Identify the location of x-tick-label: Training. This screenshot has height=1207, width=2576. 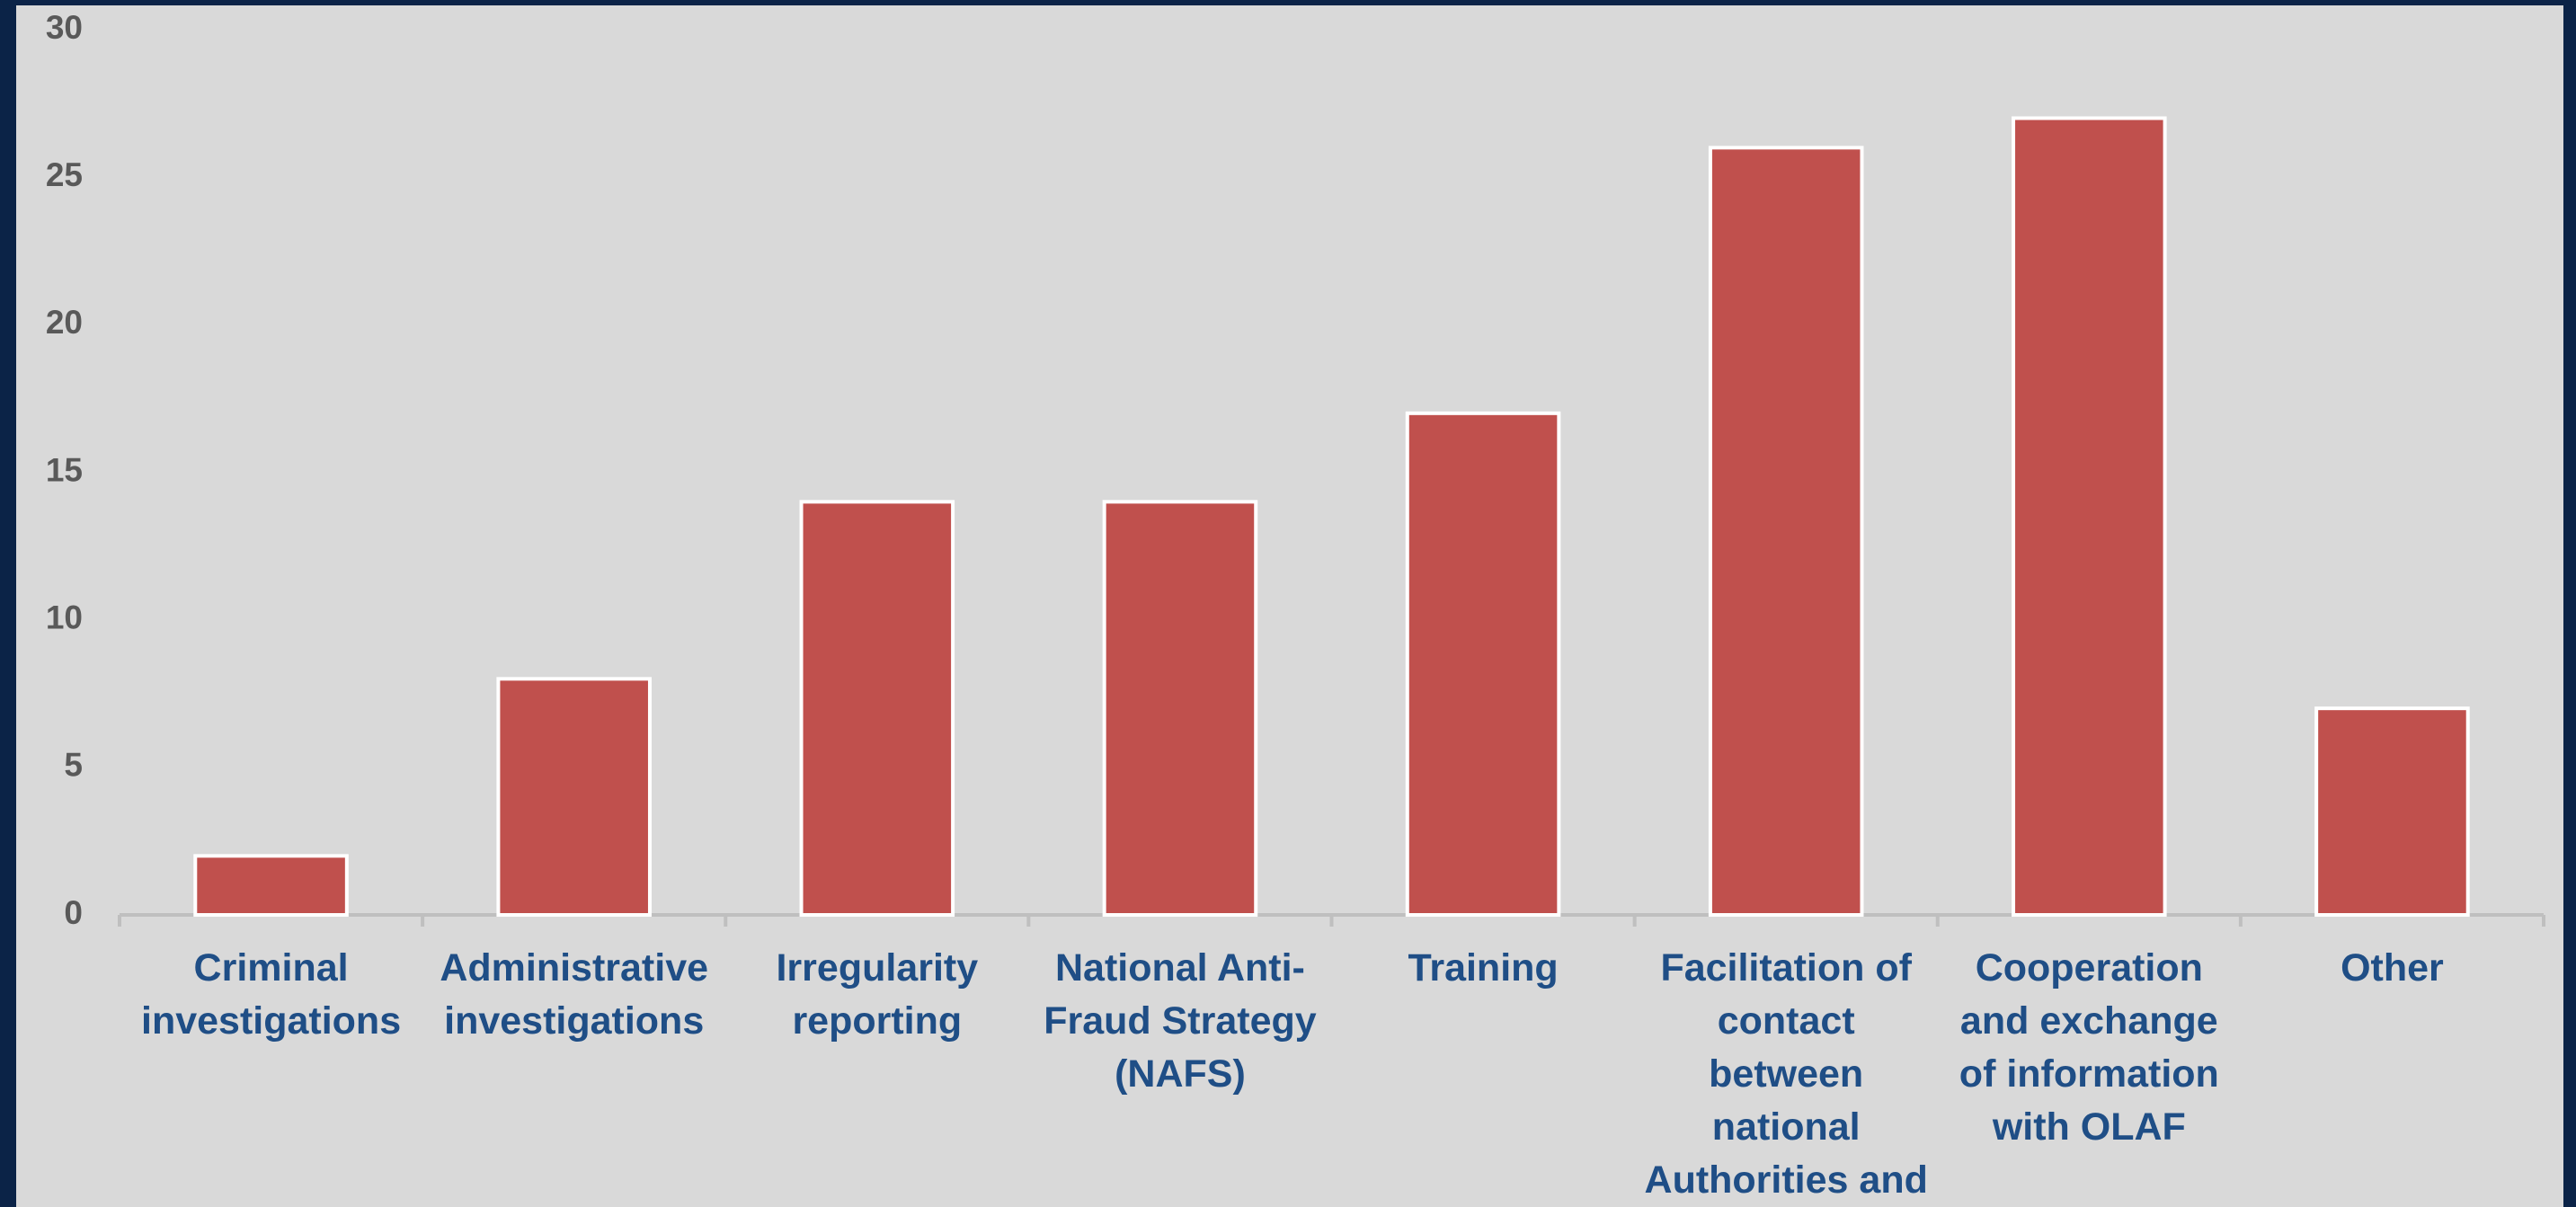
(1483, 968).